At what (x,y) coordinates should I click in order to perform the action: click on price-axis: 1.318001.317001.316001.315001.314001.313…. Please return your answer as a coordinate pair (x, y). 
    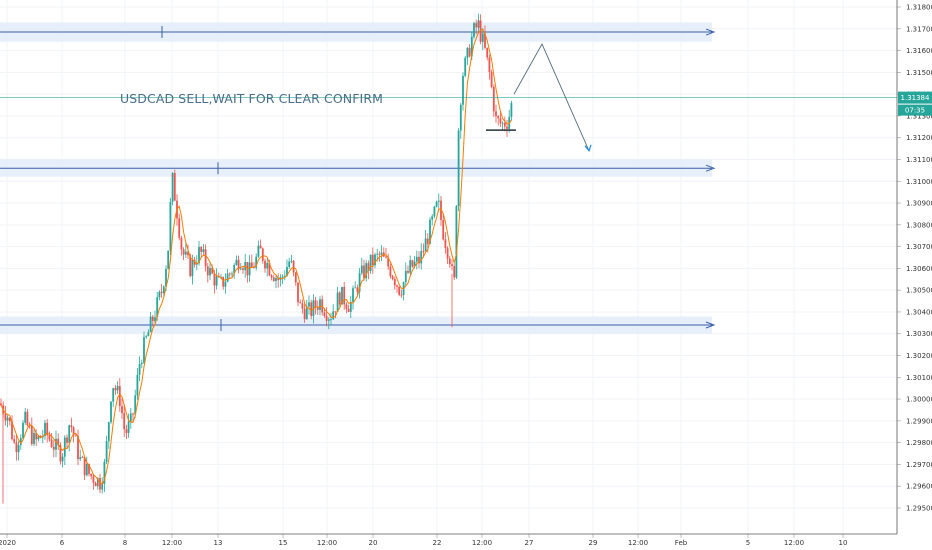
    Looking at the image, I should click on (914, 267).